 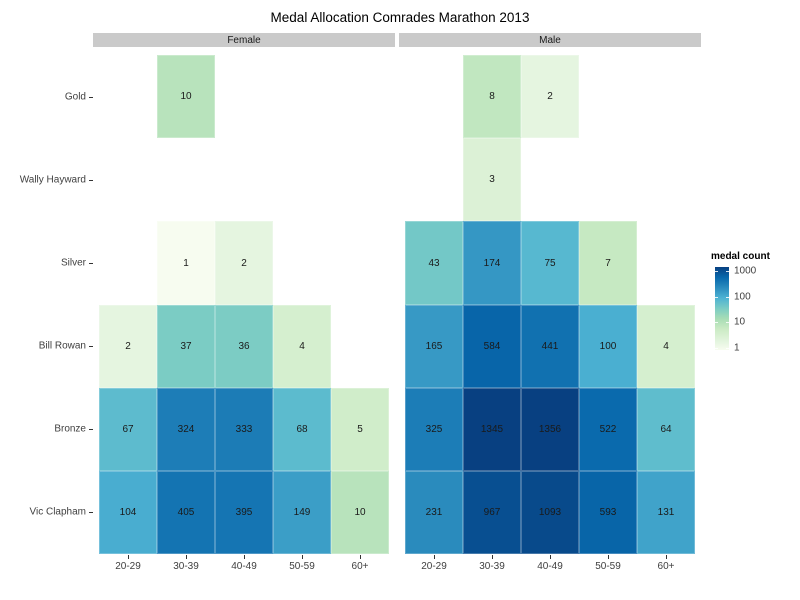 I want to click on y-axis-label: Silver, so click(x=73, y=263).